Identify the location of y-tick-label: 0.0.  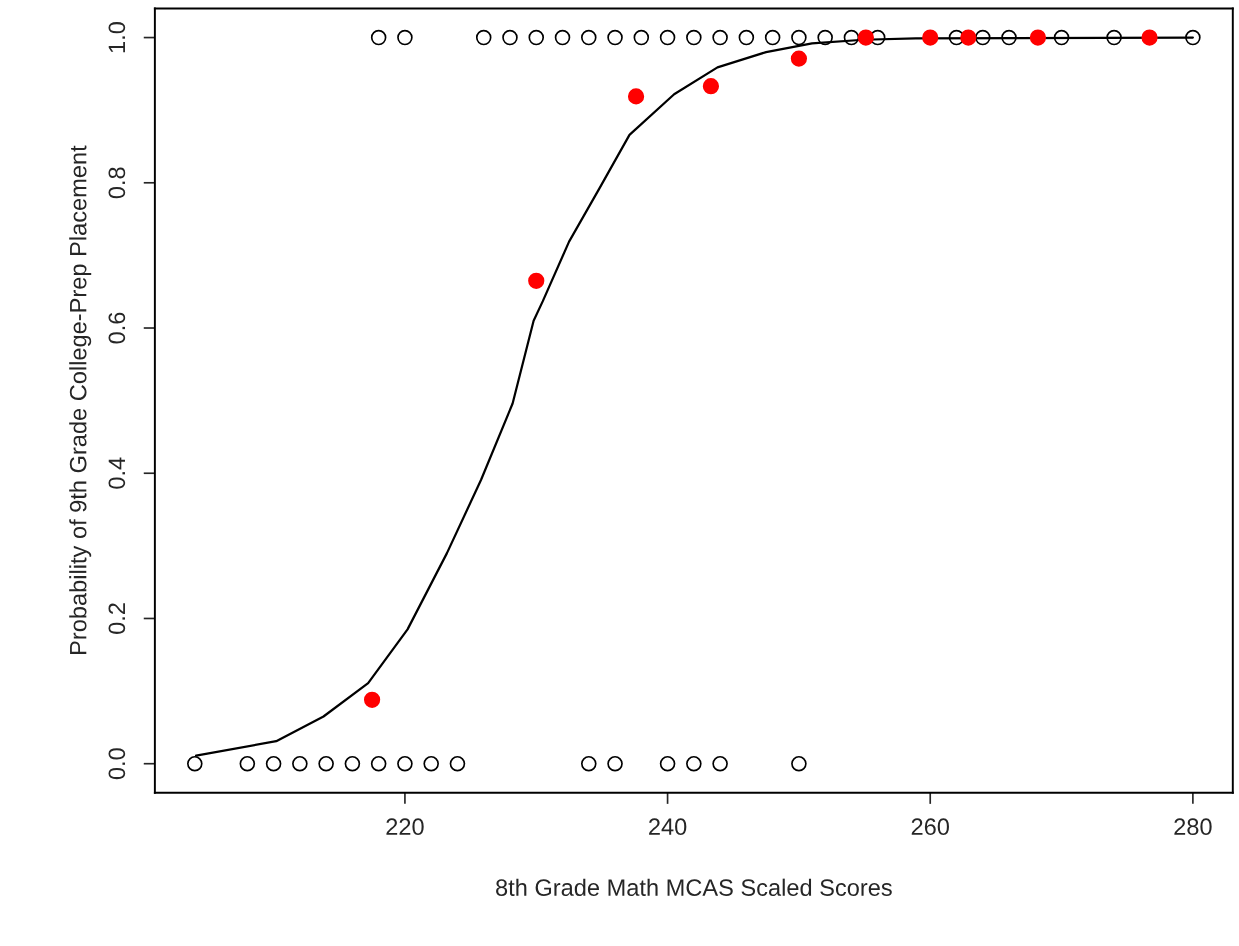
(117, 764).